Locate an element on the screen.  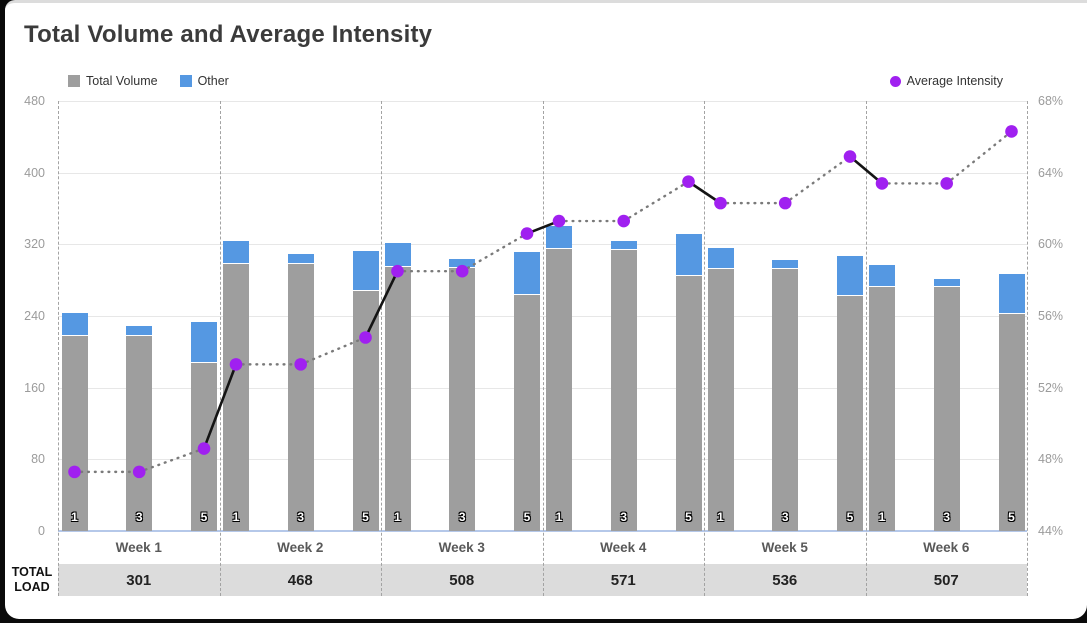
total-load-value: 468 is located at coordinates (300, 580).